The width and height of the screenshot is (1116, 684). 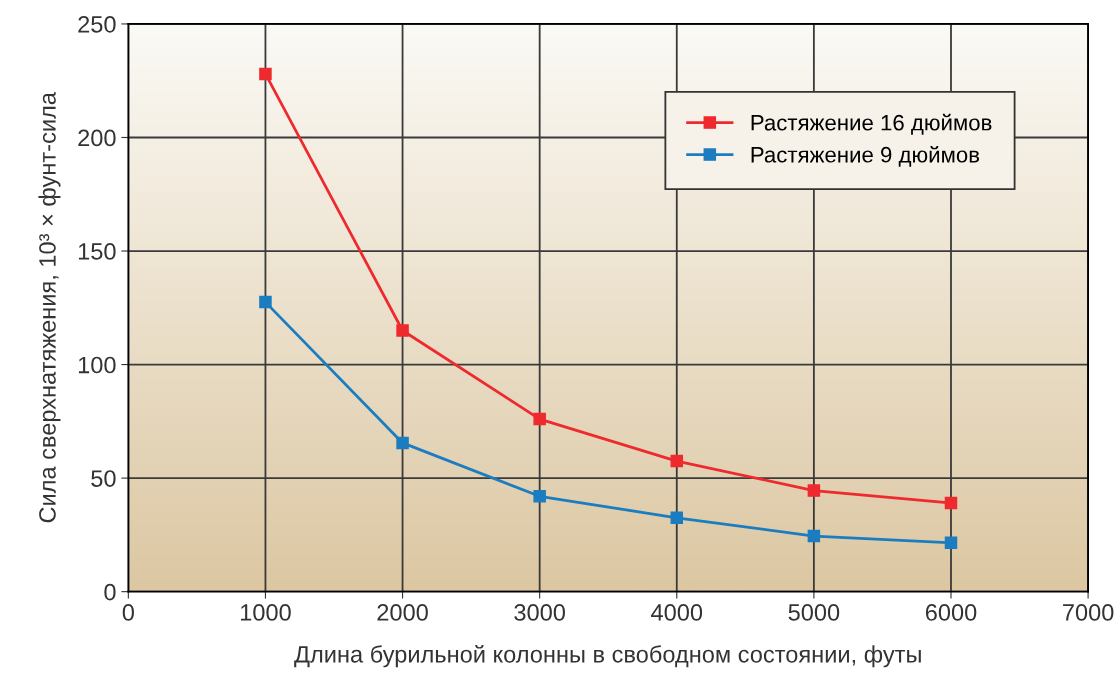 I want to click on y-tick-label: 100, so click(x=97, y=365).